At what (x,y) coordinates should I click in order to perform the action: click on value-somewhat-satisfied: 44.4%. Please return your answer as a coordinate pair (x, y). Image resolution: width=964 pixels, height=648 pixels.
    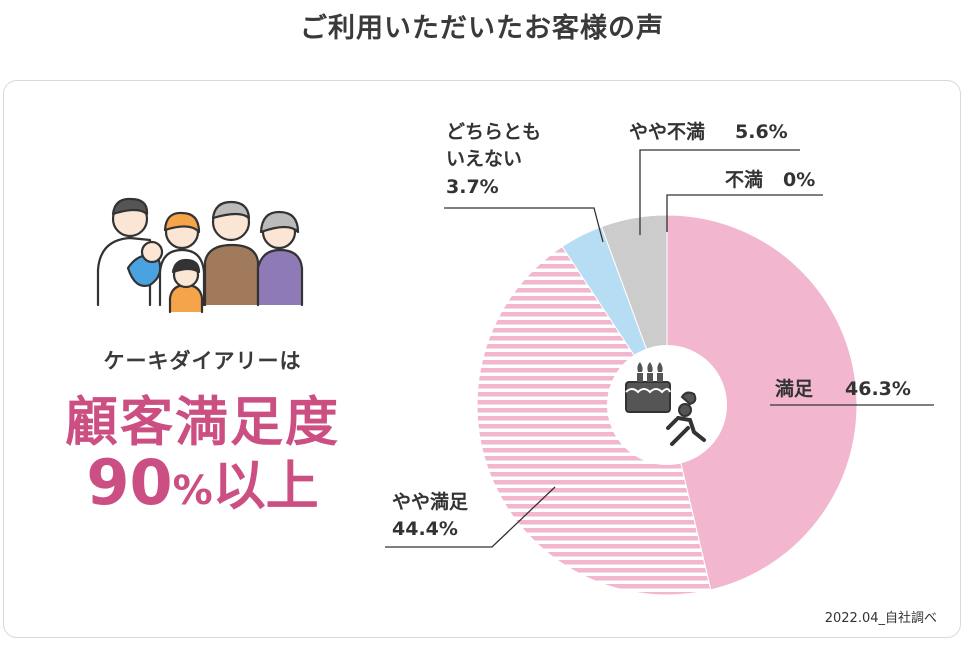
    Looking at the image, I should click on (425, 529).